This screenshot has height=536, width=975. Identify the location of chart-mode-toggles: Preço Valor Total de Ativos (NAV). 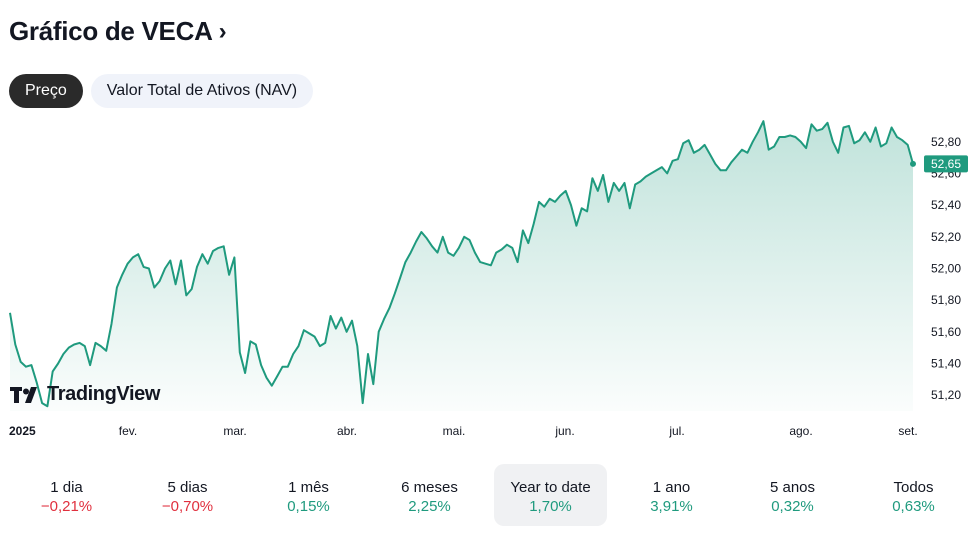
(161, 91).